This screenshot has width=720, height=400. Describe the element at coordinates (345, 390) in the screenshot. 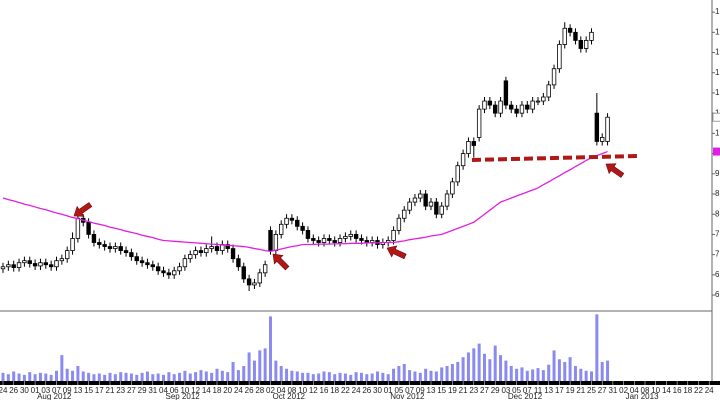

I see `x-tick-label: 22` at that location.